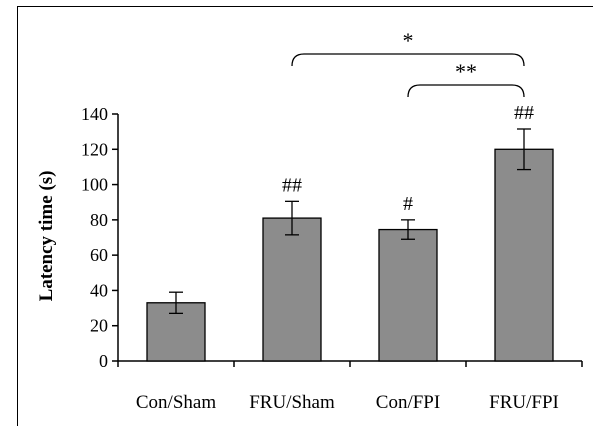 This screenshot has width=596, height=430. Describe the element at coordinates (408, 40) in the screenshot. I see `significance-label: *` at that location.